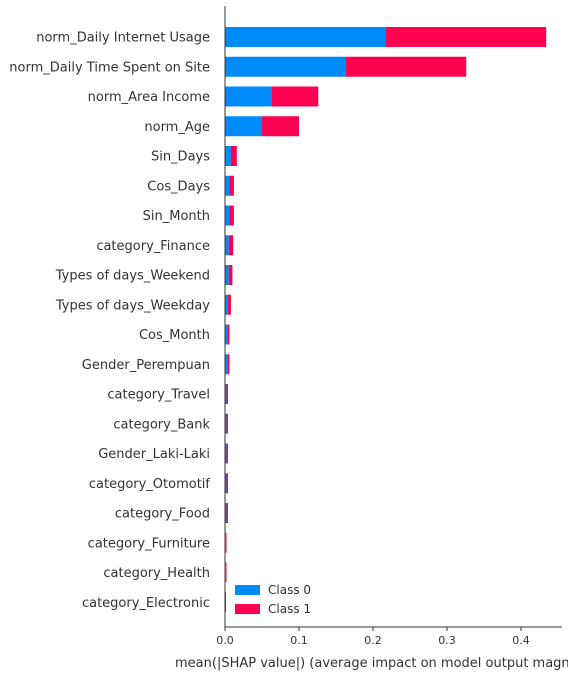  Describe the element at coordinates (132, 276) in the screenshot. I see `category-label: Types of days_Weekend` at that location.